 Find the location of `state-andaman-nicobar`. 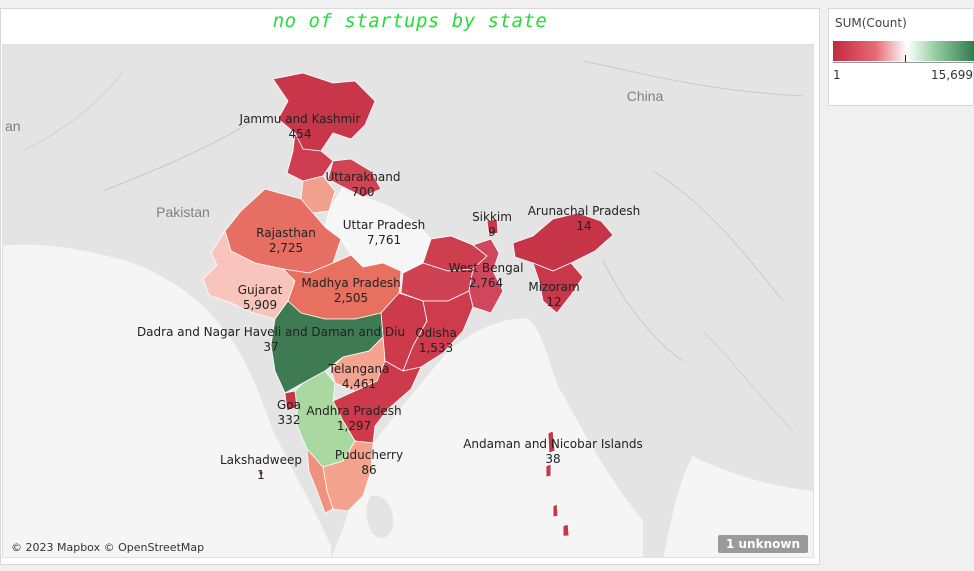

state-andaman-nicobar is located at coordinates (557, 483).